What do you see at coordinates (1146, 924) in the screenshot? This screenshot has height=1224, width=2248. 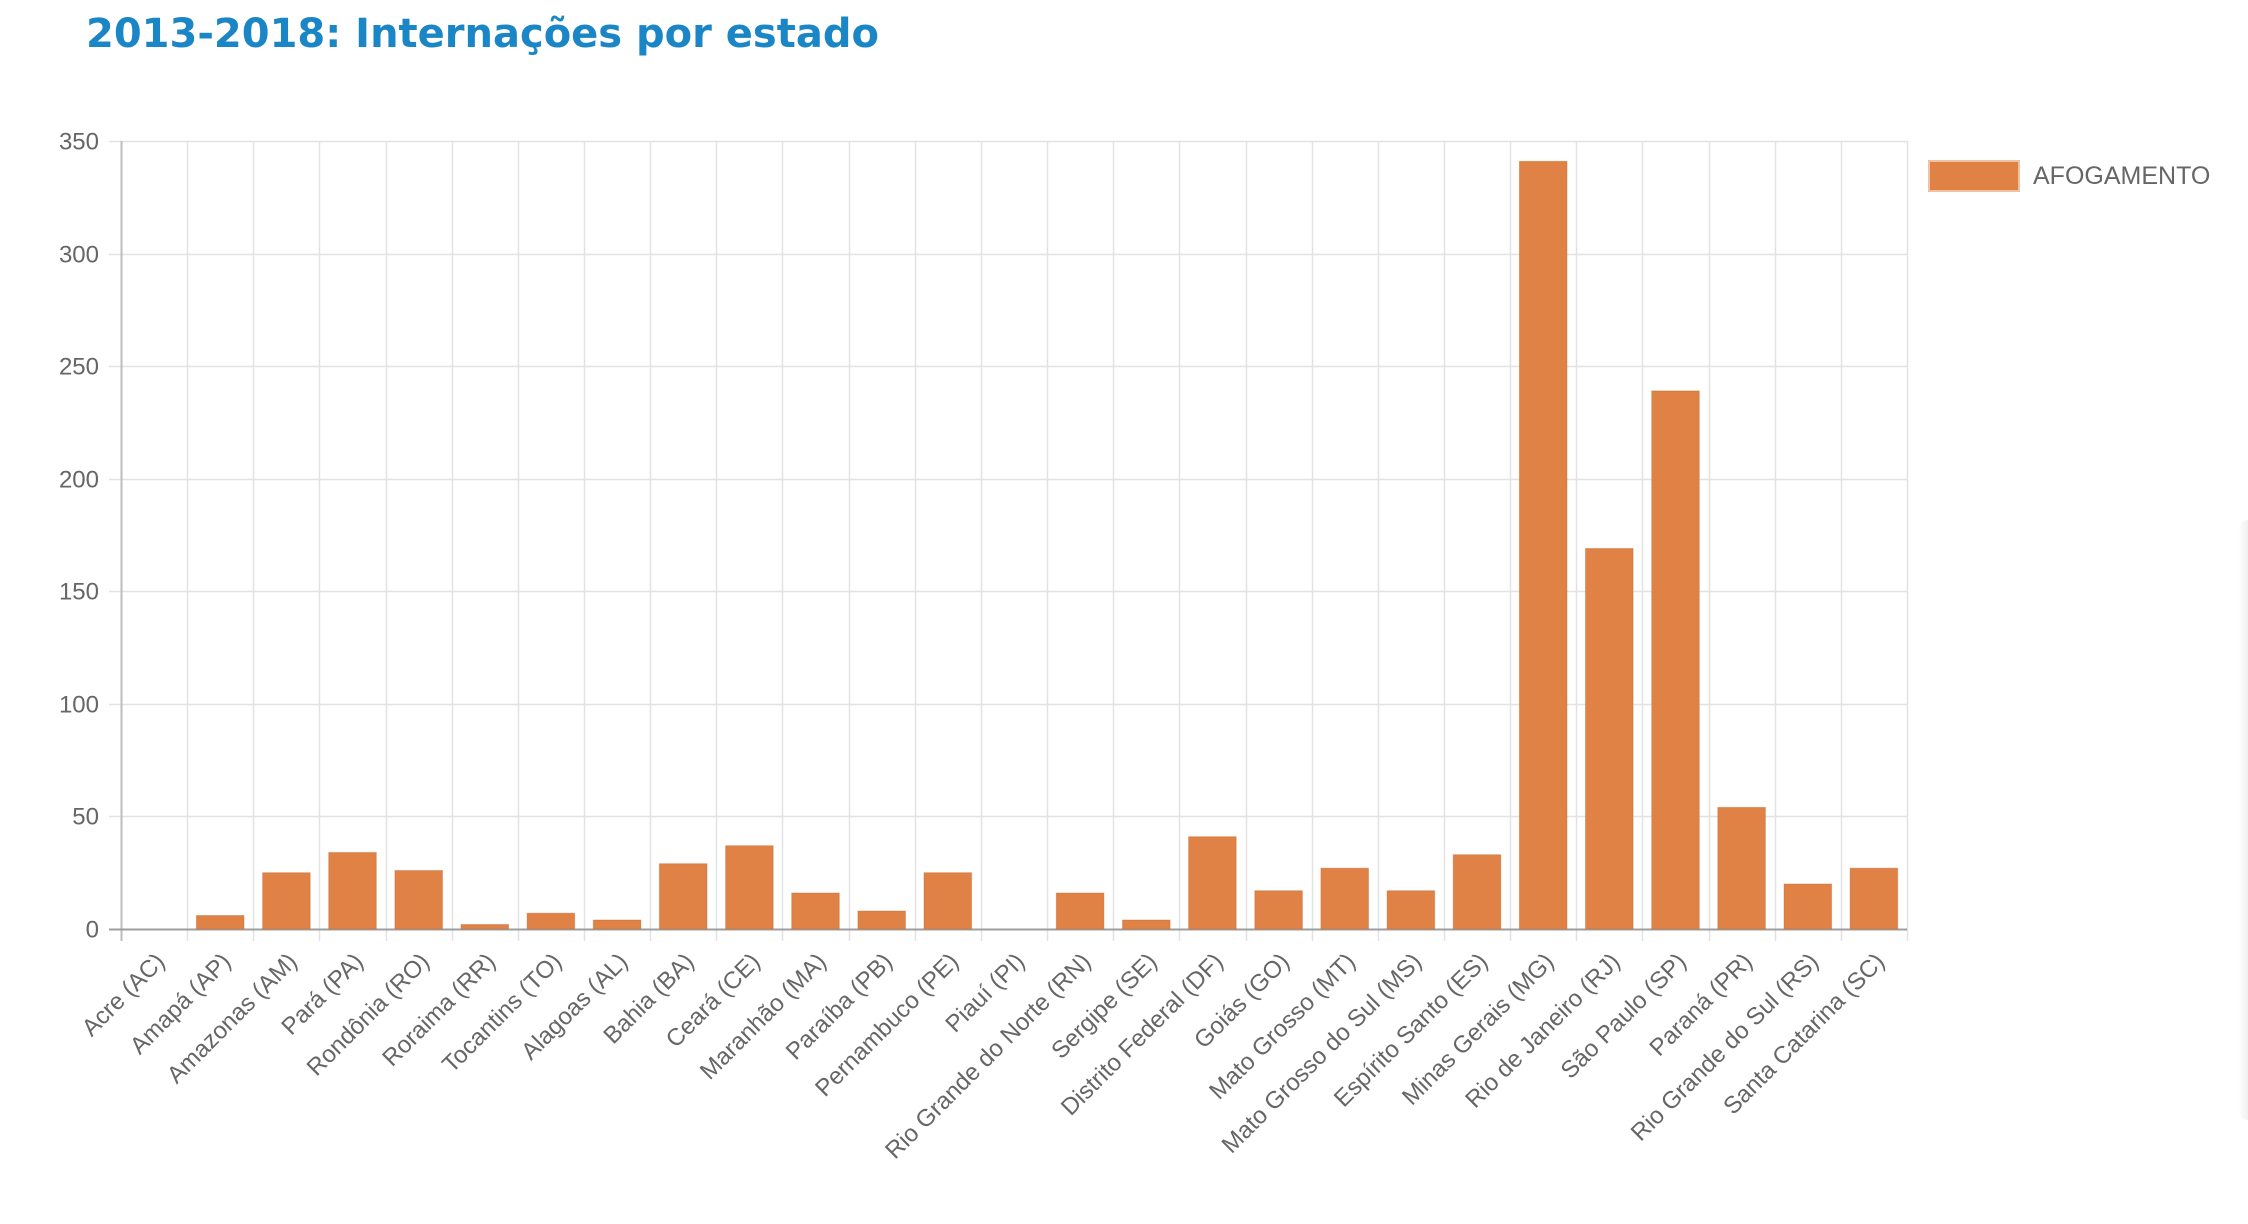 I see `bar-sergipe-se` at bounding box center [1146, 924].